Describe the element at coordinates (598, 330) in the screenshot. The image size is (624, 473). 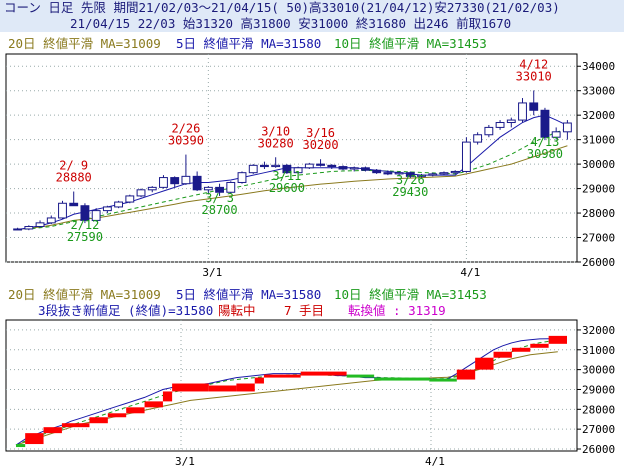
I see `y-tick-label: 32000` at that location.